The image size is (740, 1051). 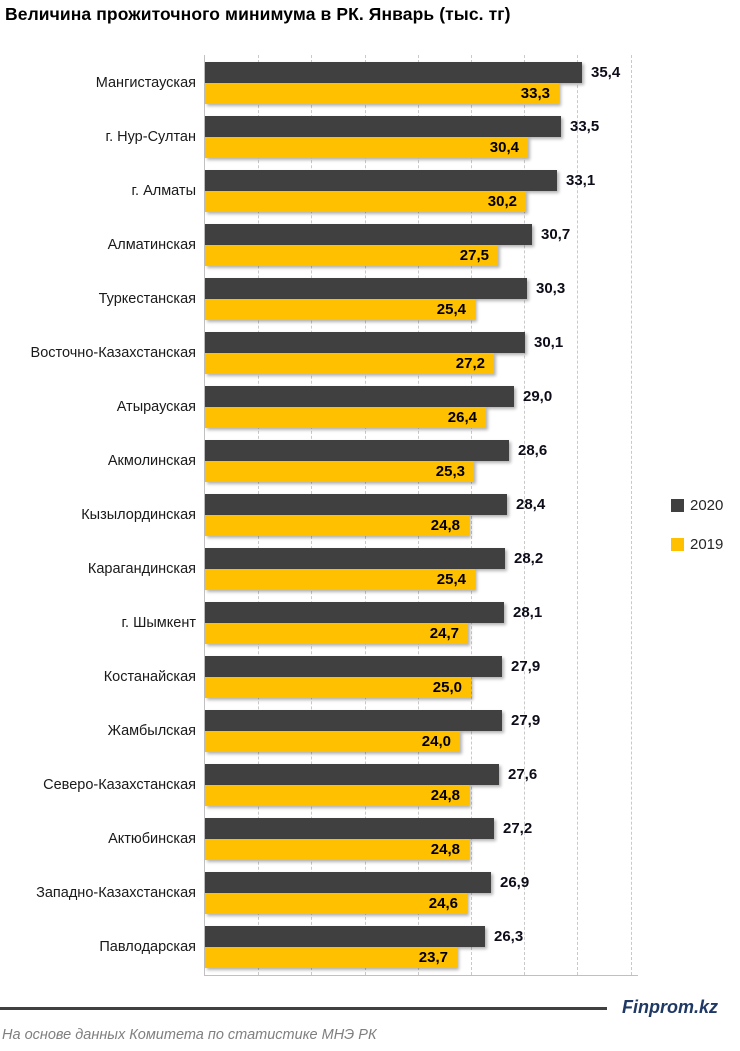 I want to click on category-label: Восточно-Казахстанская, so click(x=113, y=353).